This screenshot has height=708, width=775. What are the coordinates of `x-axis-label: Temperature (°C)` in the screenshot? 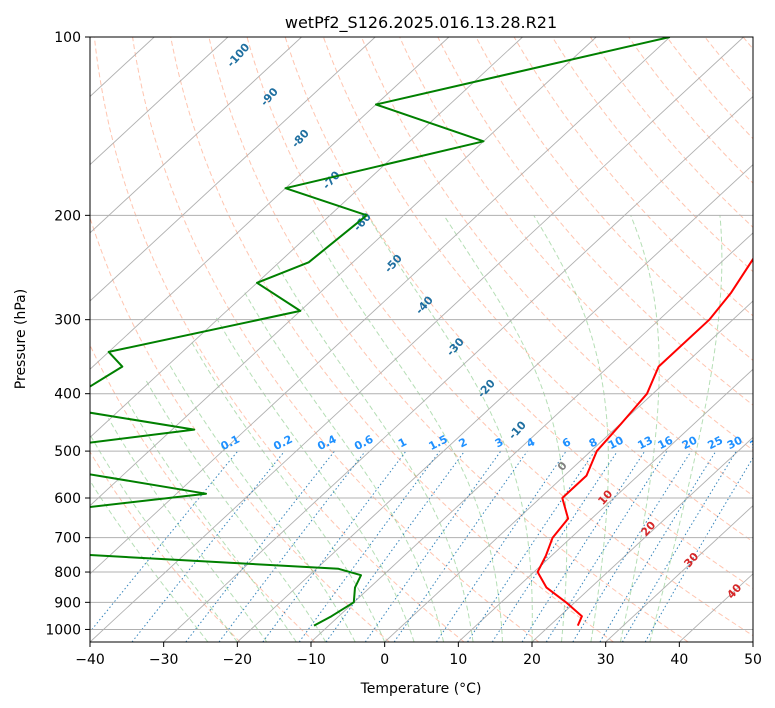 It's located at (421, 689).